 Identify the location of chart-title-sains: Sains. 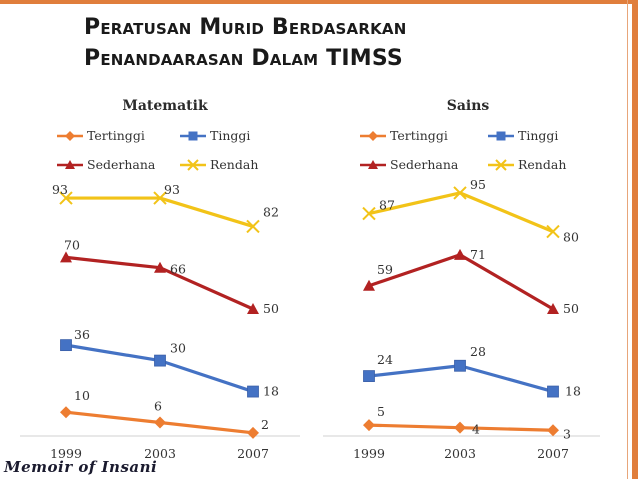
(468, 106).